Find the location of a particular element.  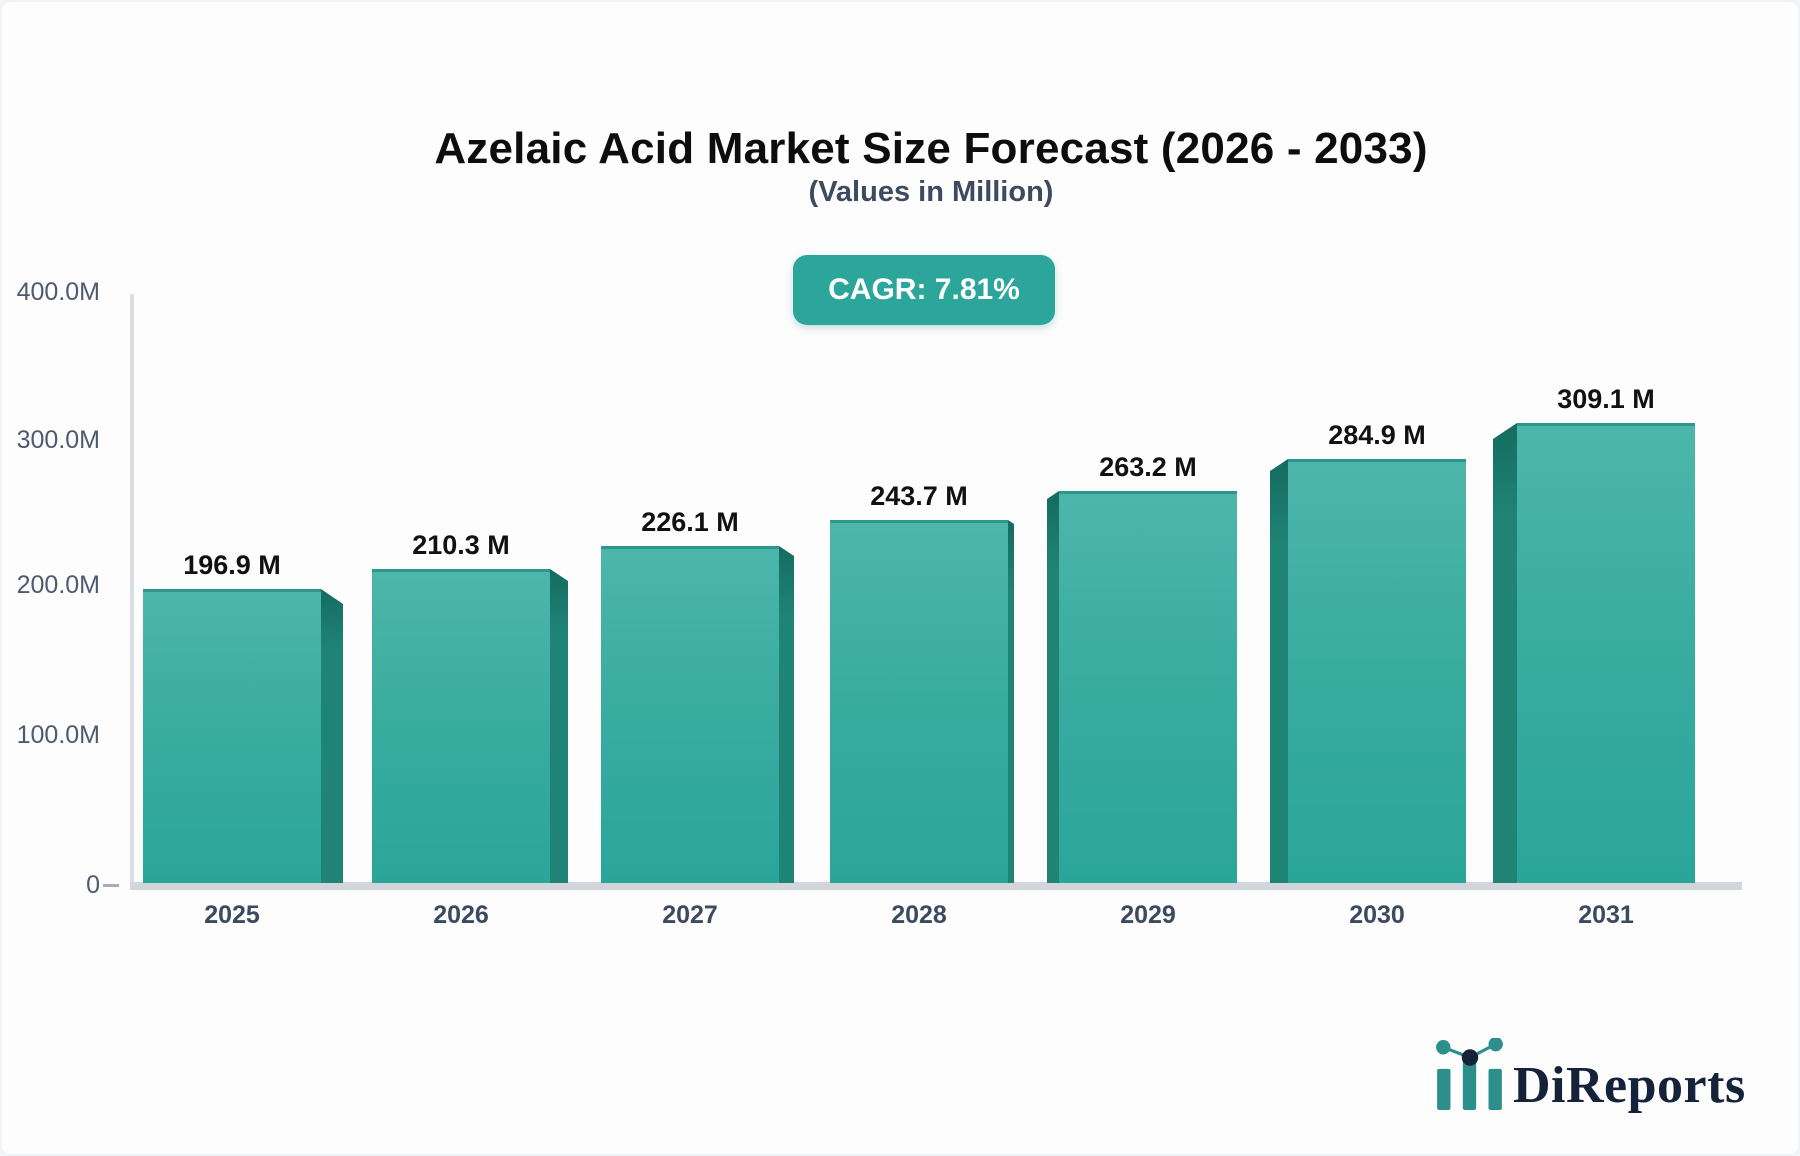

bar-2029: 263.2 M is located at coordinates (1142, 667).